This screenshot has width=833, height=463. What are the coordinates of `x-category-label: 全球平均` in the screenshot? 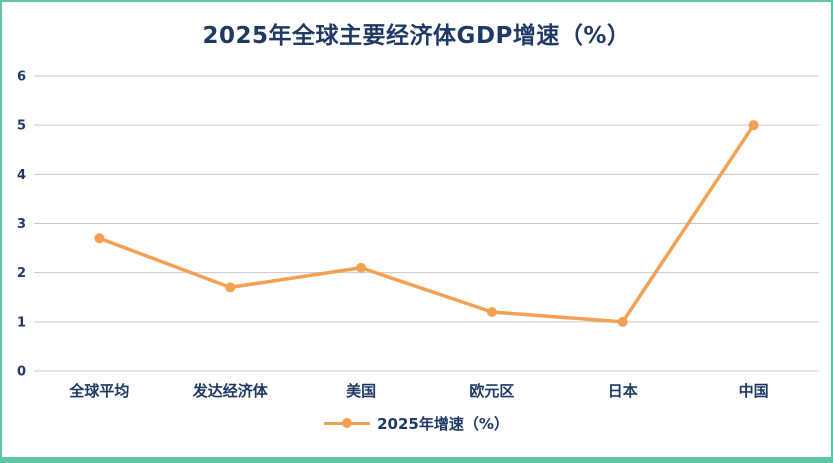 It's located at (98, 391).